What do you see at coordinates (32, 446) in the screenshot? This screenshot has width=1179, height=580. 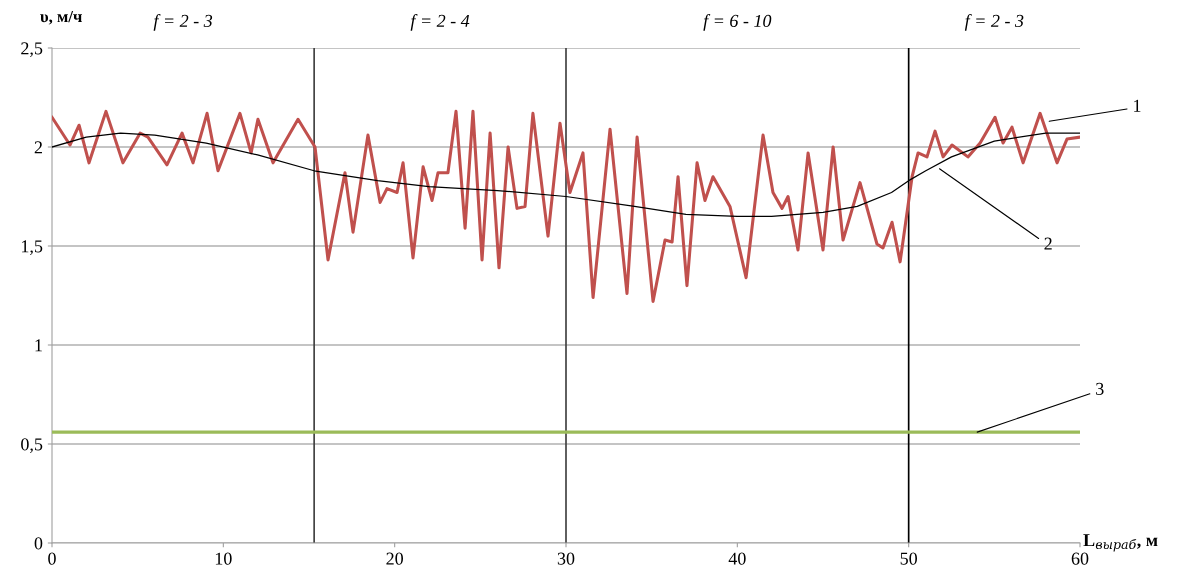 I see `y-tick-label: 0,5` at bounding box center [32, 446].